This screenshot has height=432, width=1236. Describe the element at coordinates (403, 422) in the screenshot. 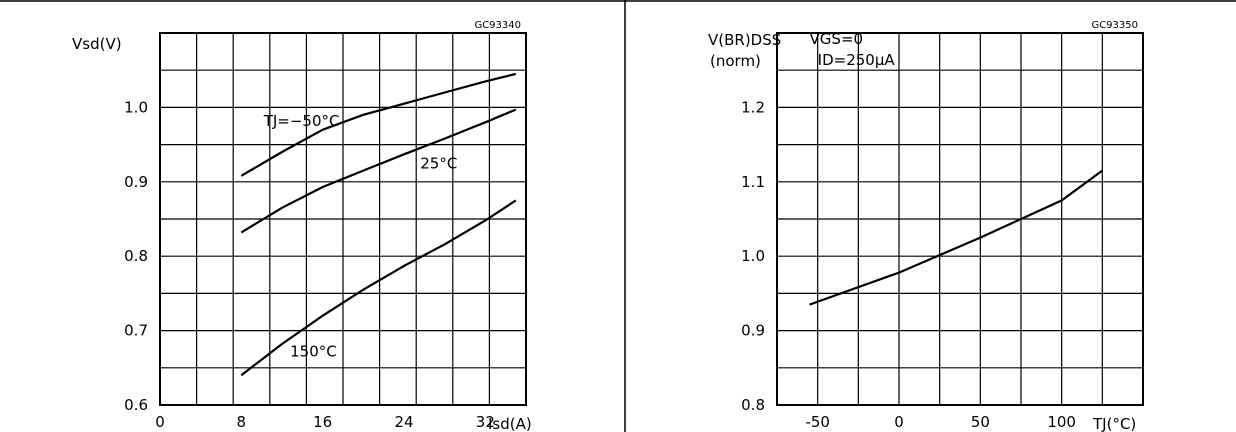

I see `chart1-x-tick-label: 24` at that location.